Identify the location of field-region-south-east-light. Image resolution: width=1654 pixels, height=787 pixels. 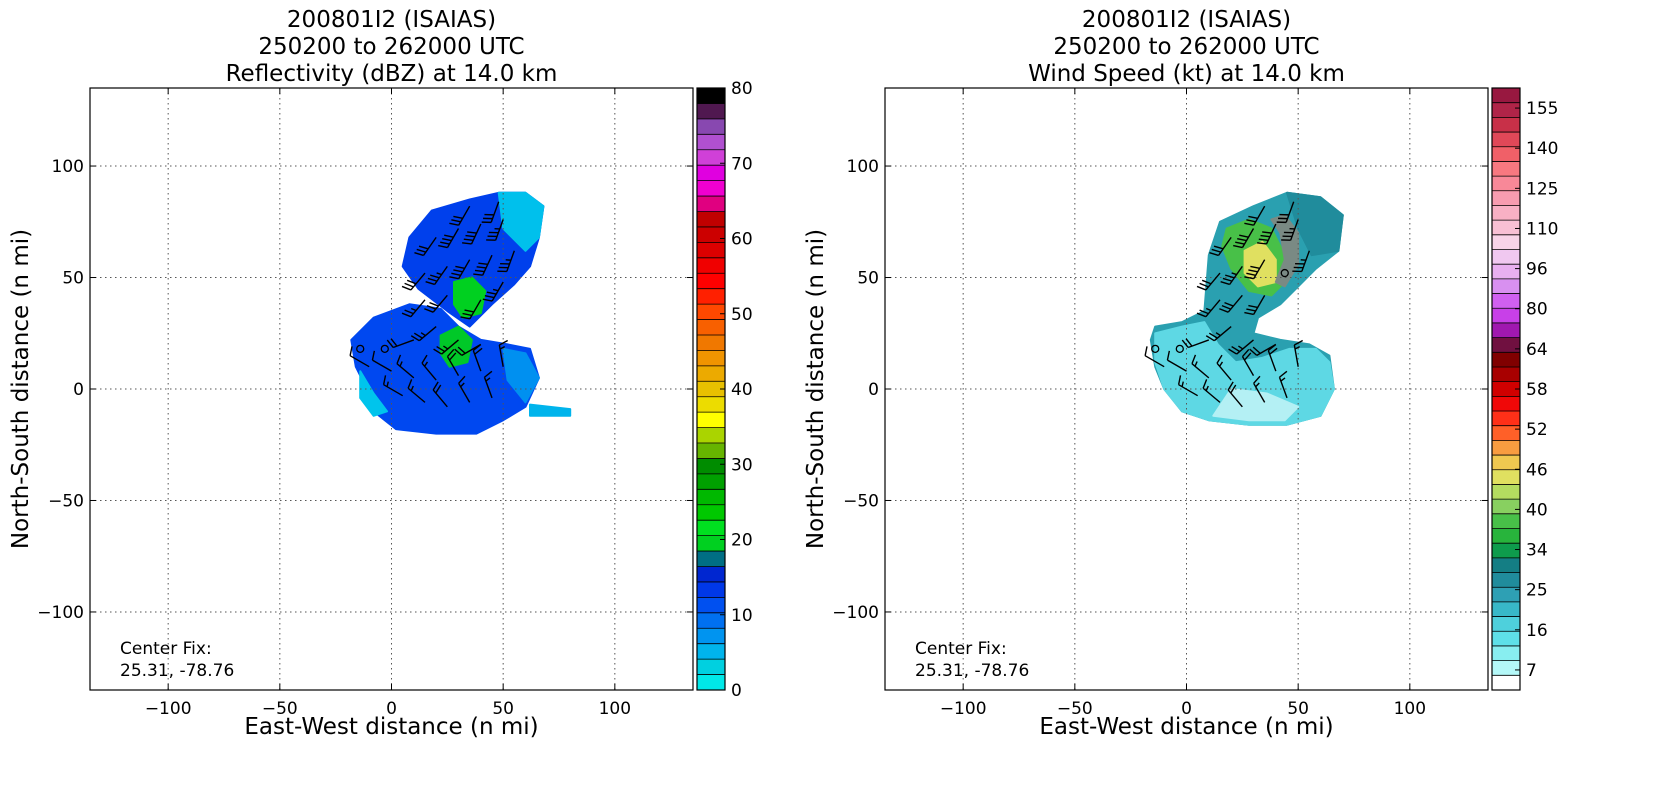
(521, 375).